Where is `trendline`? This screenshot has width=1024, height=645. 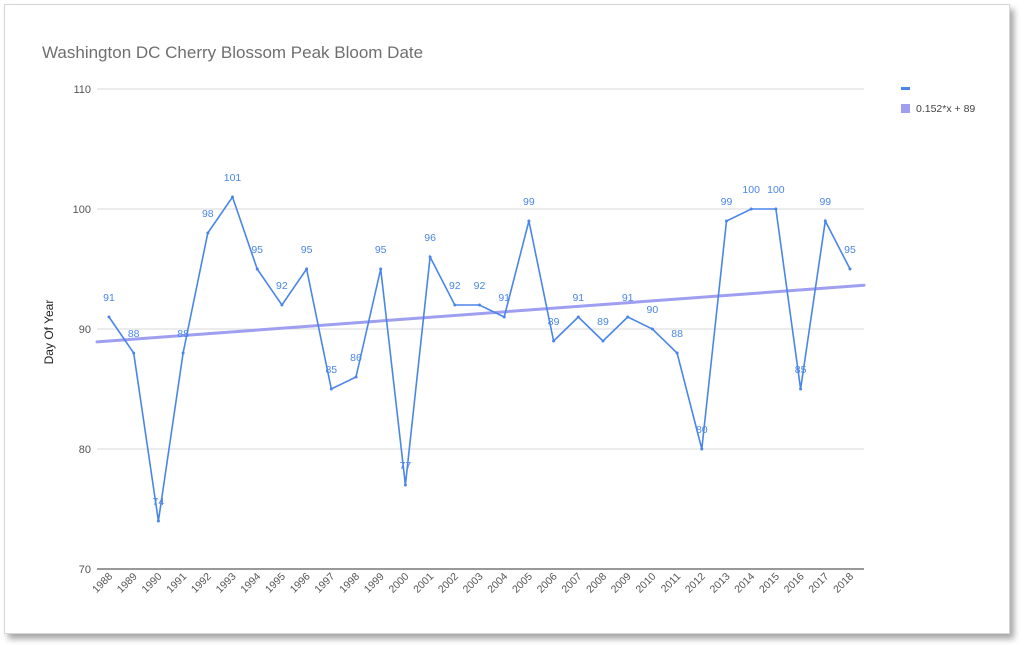
trendline is located at coordinates (480, 313).